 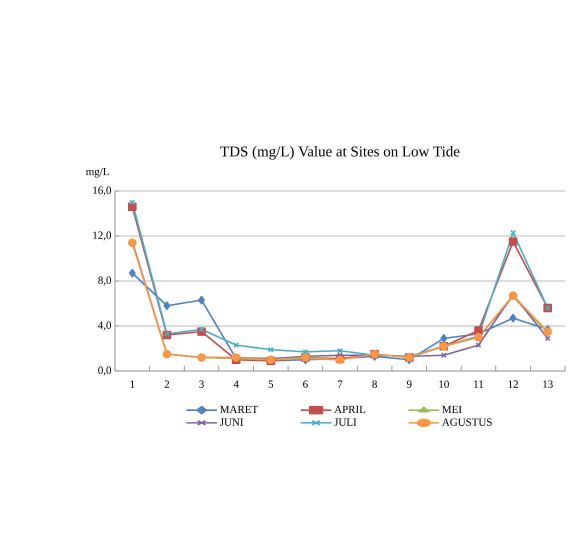 What do you see at coordinates (232, 422) in the screenshot?
I see `legend-label: JUNI` at bounding box center [232, 422].